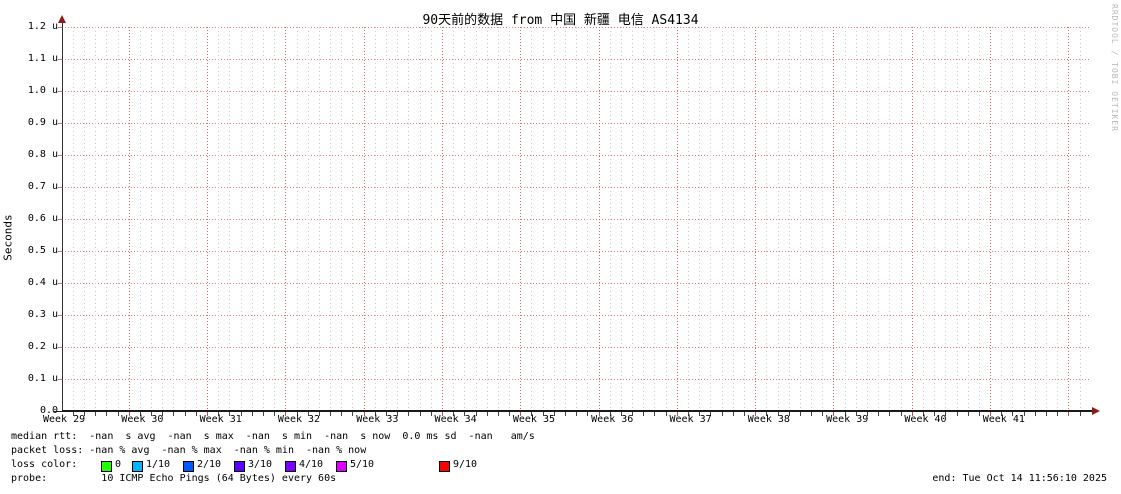 The image size is (1121, 494). I want to click on y-tick-label: 0.9 u, so click(42, 122).